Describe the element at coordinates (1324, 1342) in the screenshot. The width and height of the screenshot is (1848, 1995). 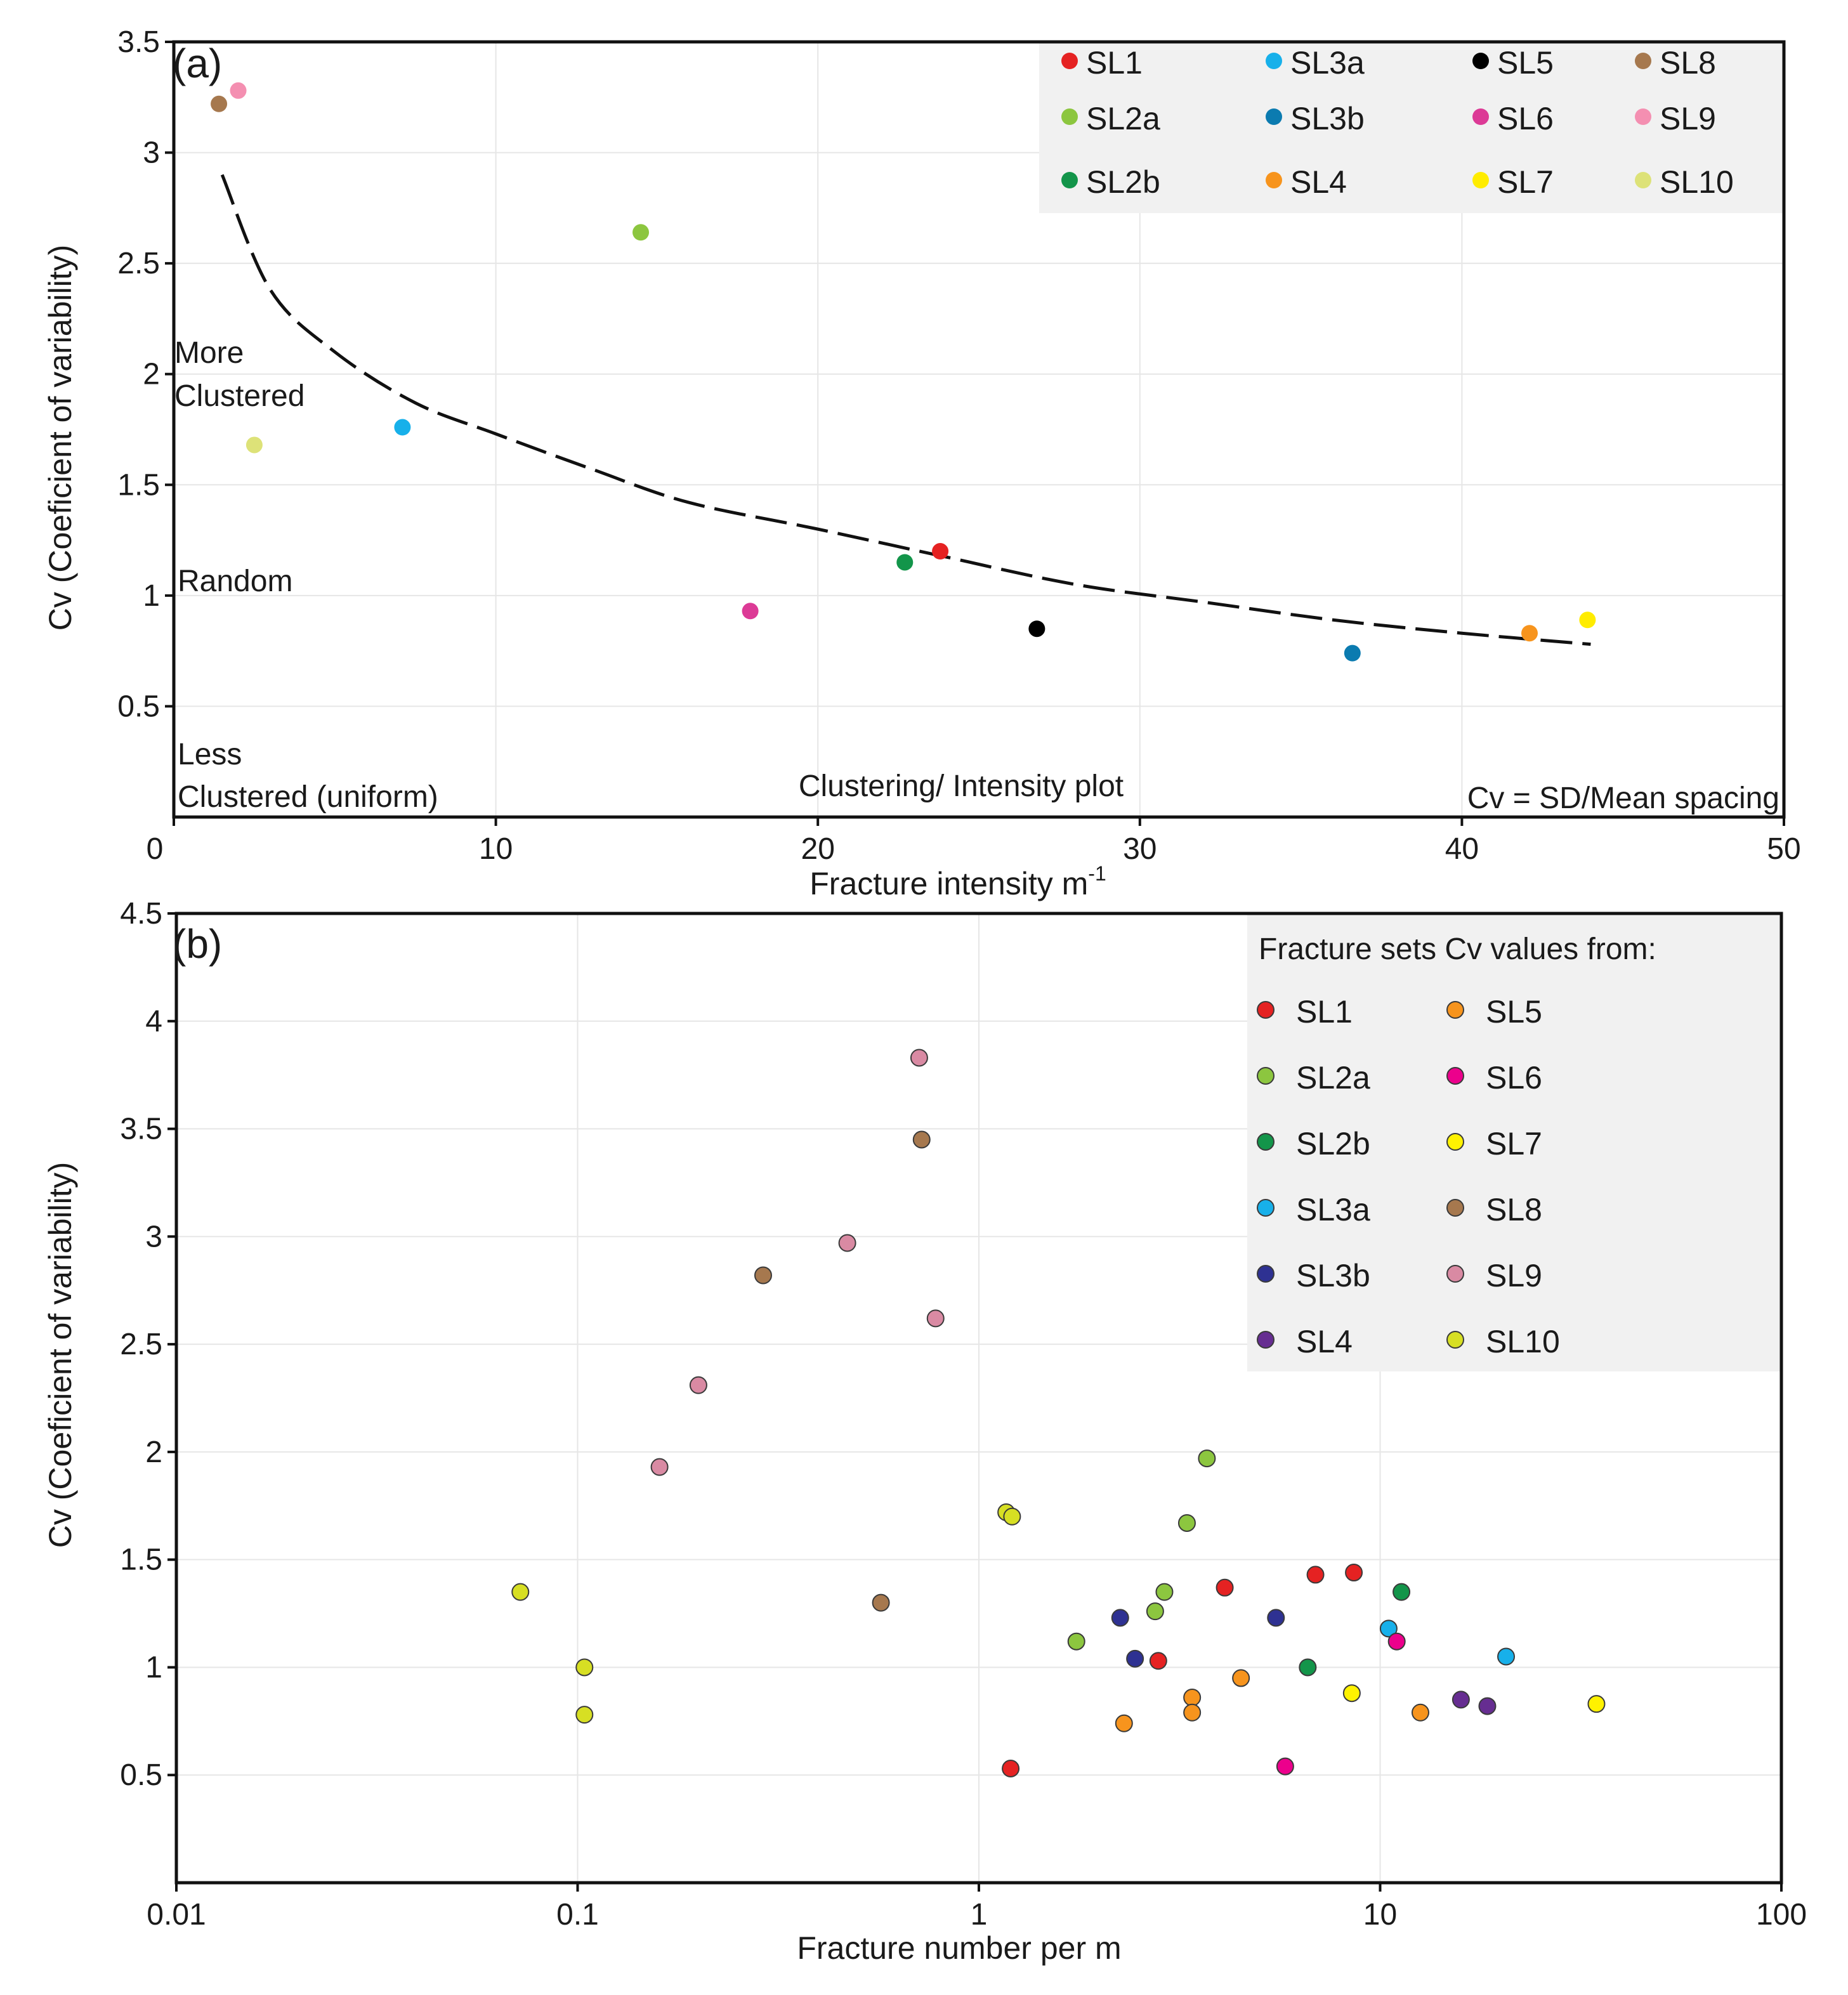
I see `panel-b-legend-label: SL4` at that location.